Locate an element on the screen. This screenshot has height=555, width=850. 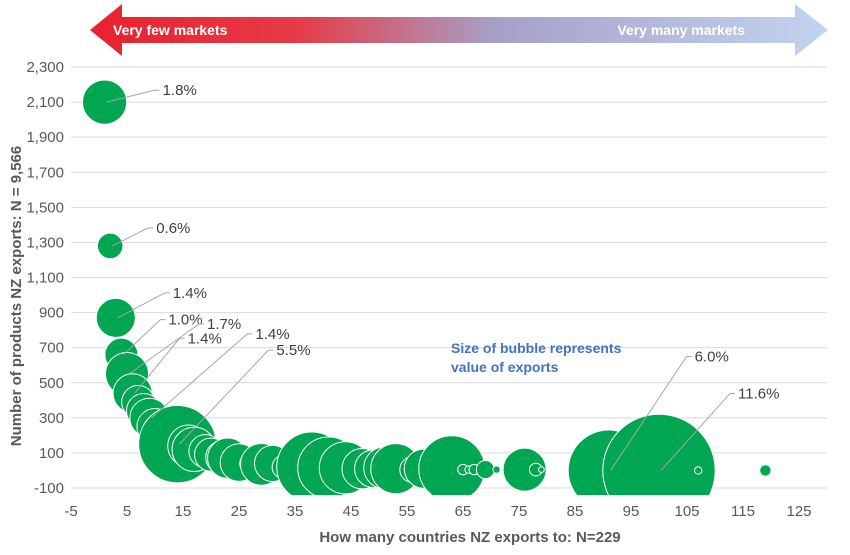
y-tick-label: -100 is located at coordinates (49, 488).